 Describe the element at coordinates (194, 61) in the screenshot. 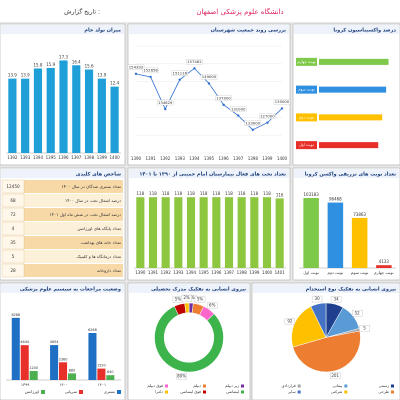

I see `data-label: 157462` at that location.